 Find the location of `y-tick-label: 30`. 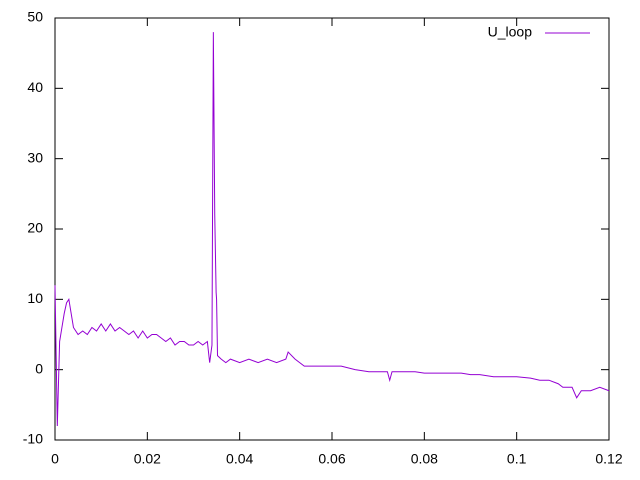

y-tick-label: 30 is located at coordinates (35, 157).